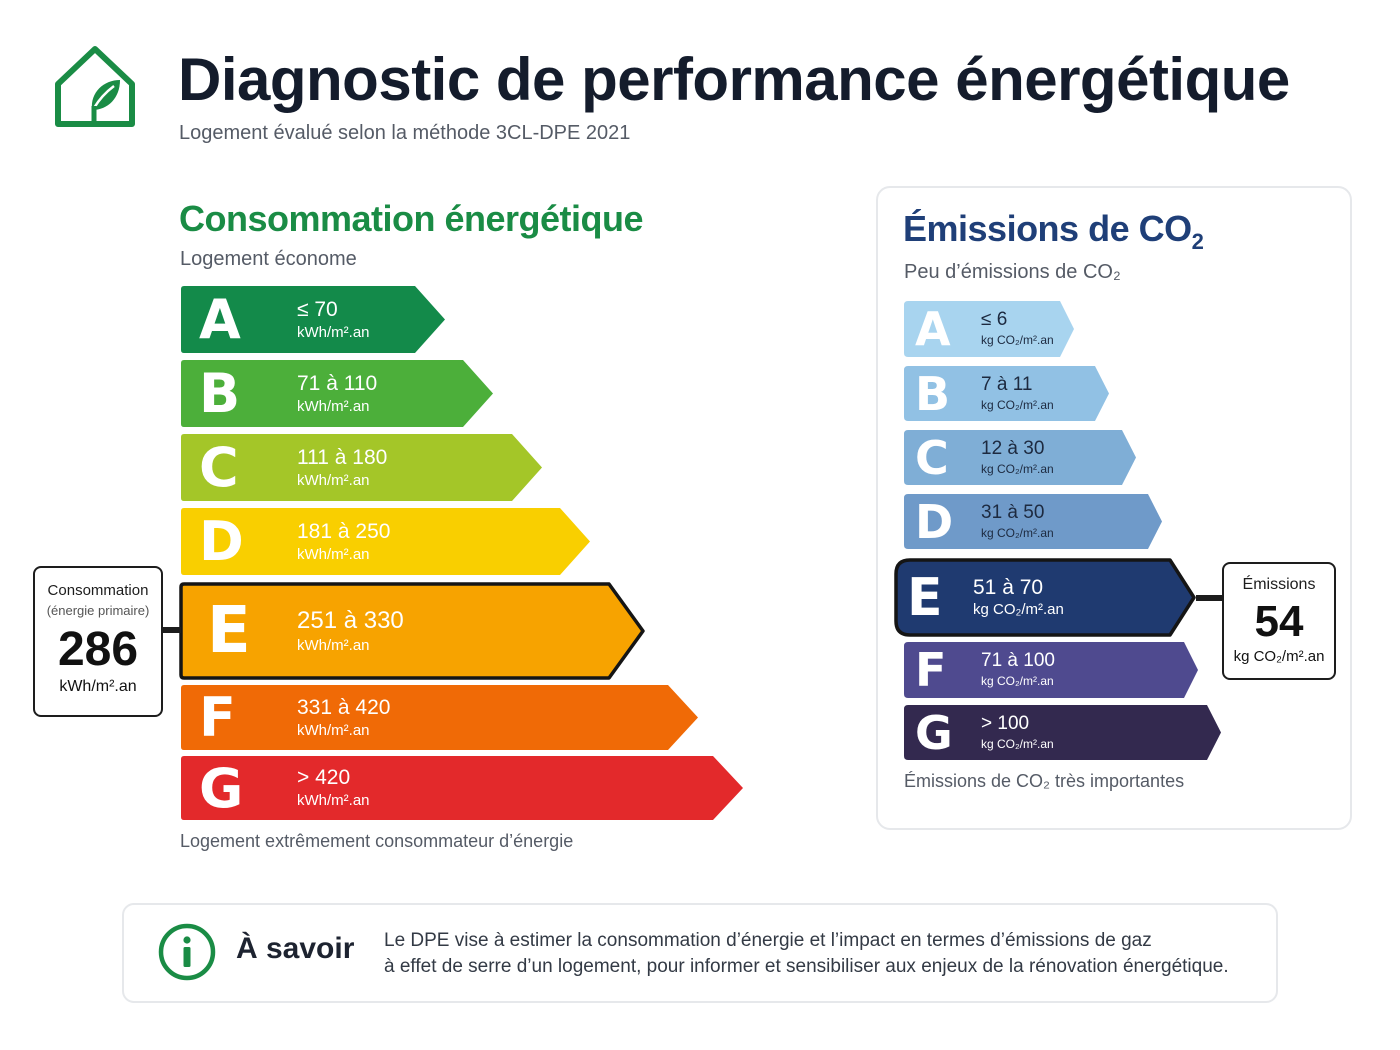 This screenshot has height=1050, width=1400. I want to click on co2-class-a-shape, so click(989, 329).